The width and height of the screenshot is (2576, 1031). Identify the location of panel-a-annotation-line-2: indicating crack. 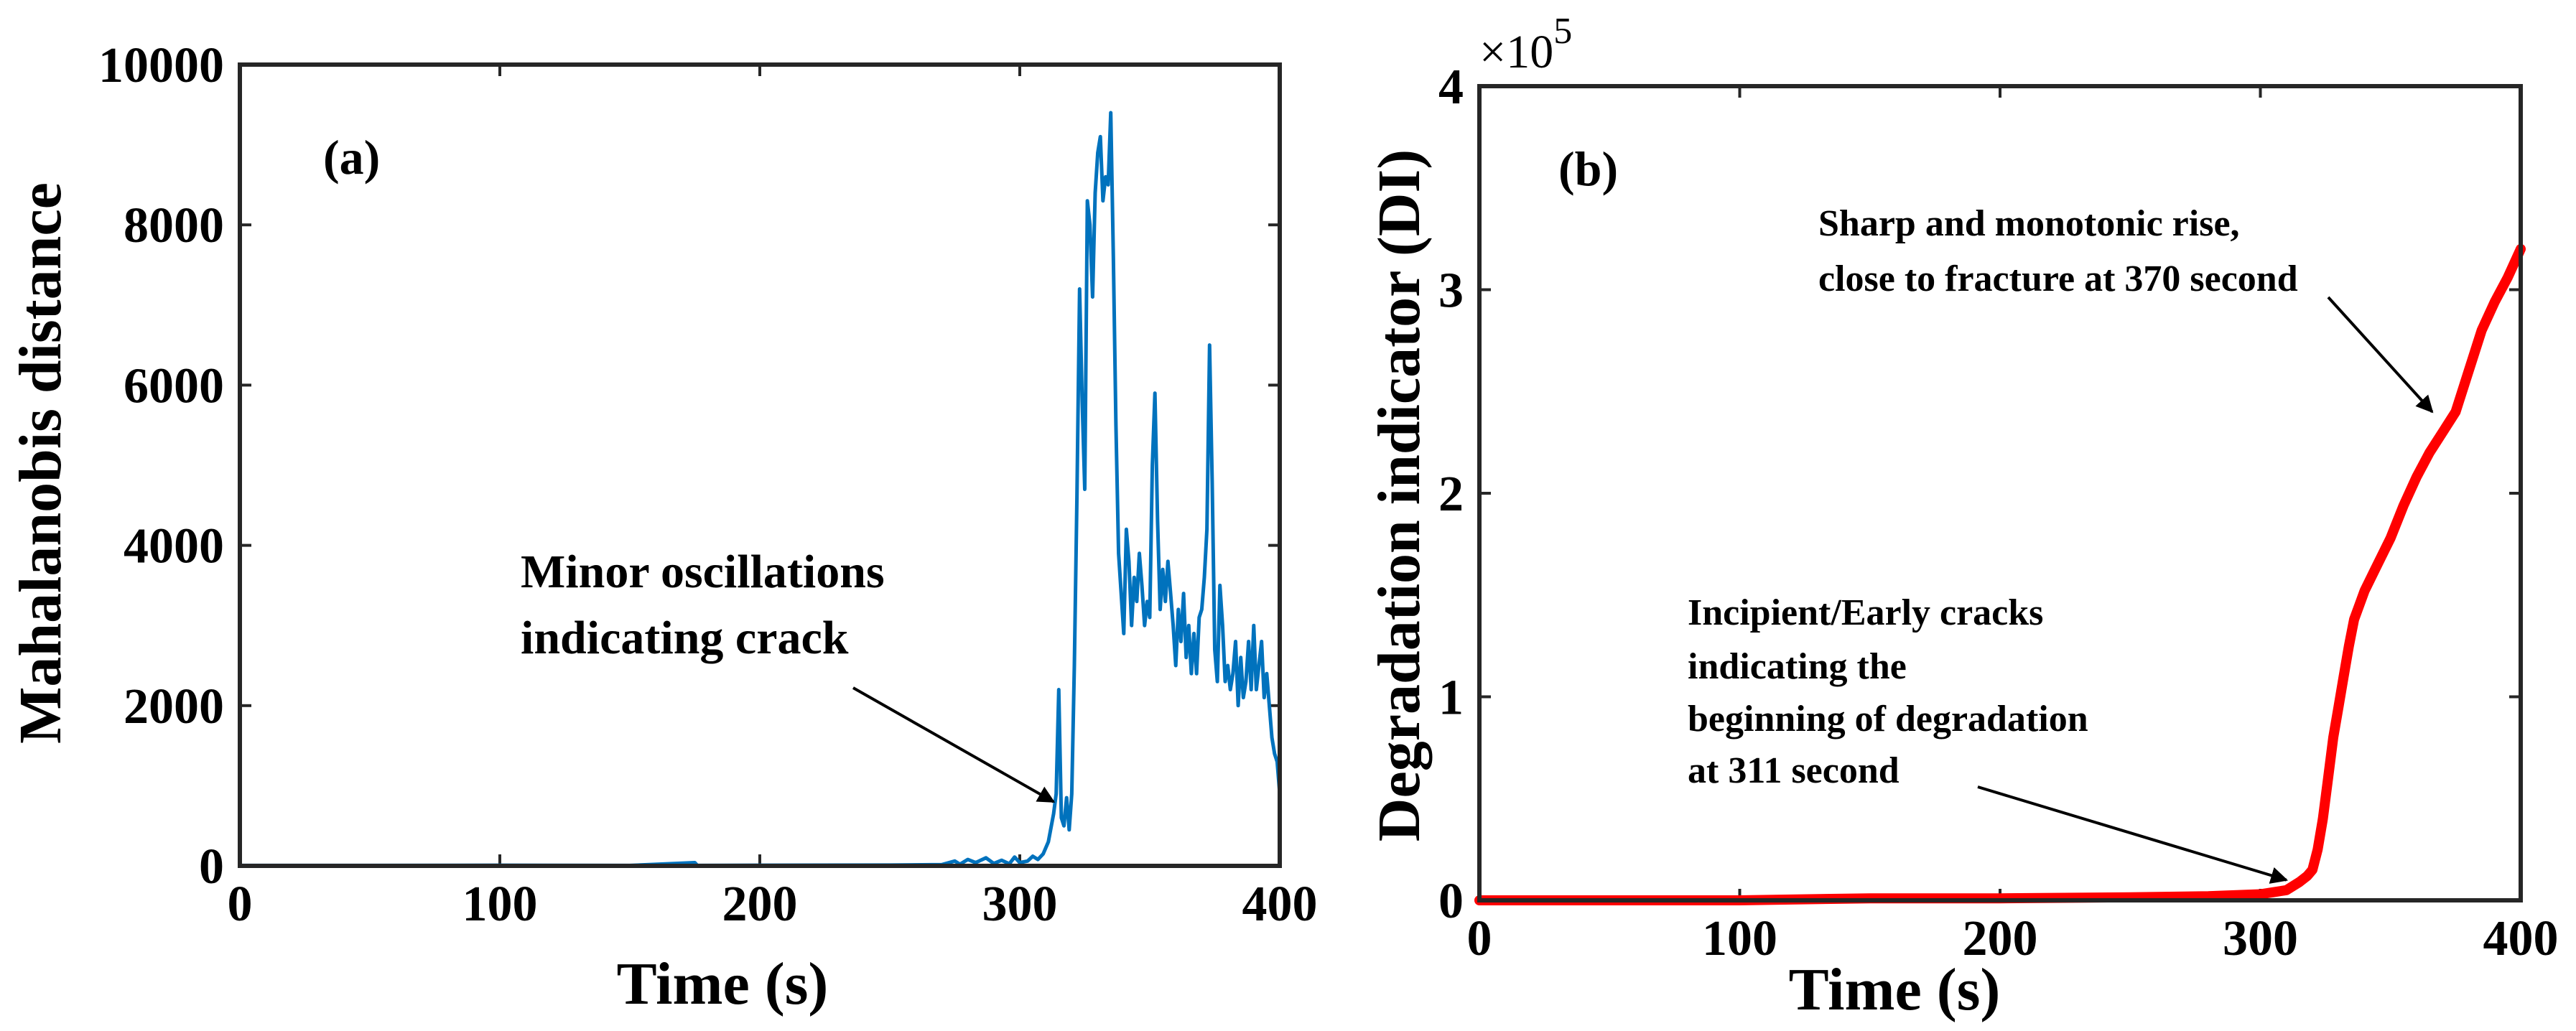
(685, 638).